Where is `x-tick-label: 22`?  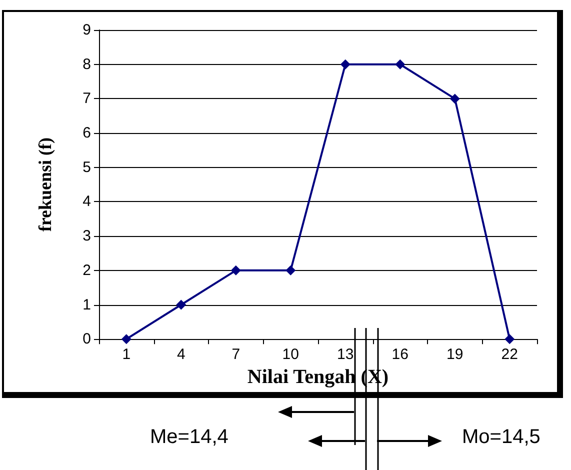
x-tick-label: 22 is located at coordinates (509, 355).